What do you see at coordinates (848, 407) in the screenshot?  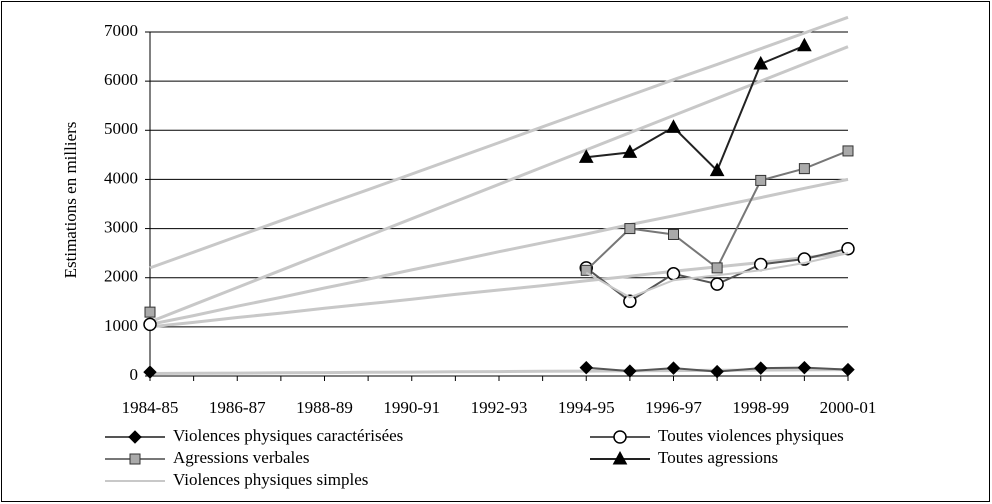 I see `x-tick-label: 2000-01` at bounding box center [848, 407].